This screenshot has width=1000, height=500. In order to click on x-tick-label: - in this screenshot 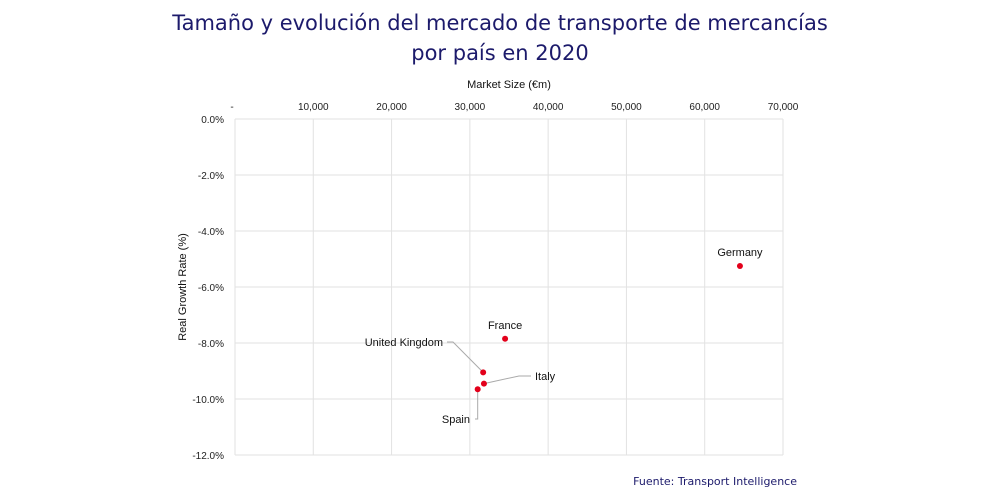, I will do `click(231, 107)`.